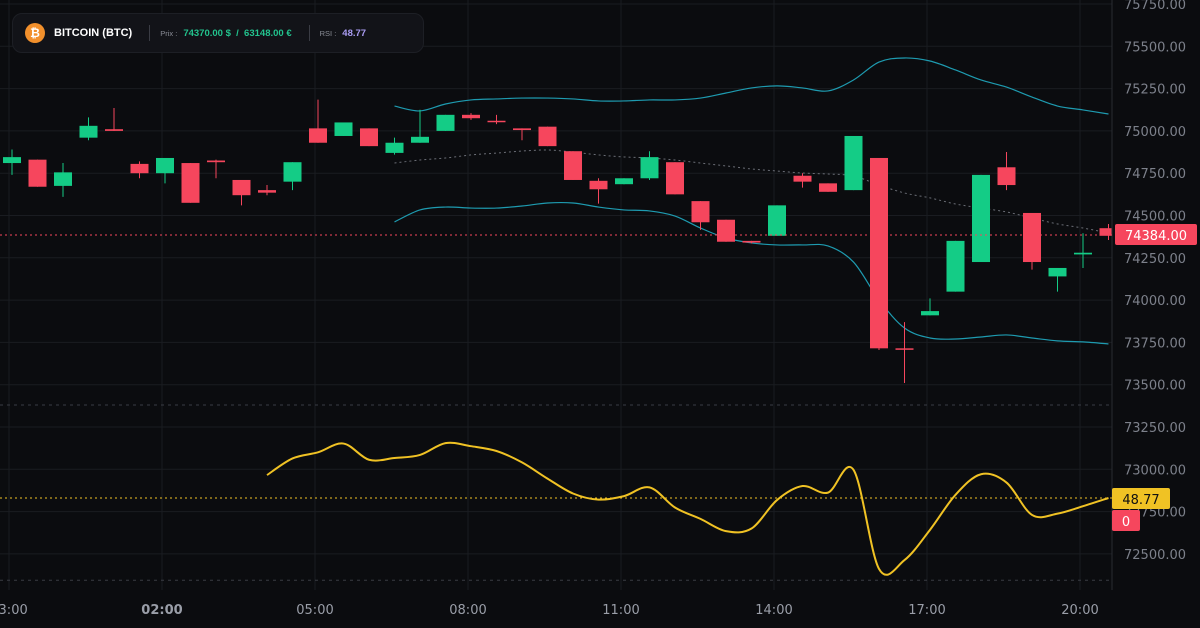 The image size is (1200, 628). Describe the element at coordinates (751, 273) in the screenshot. I see `bollinger-lower` at that location.